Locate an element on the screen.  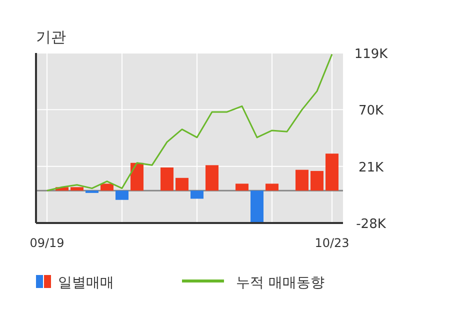
y-tick-label: 119K is located at coordinates (371, 54).